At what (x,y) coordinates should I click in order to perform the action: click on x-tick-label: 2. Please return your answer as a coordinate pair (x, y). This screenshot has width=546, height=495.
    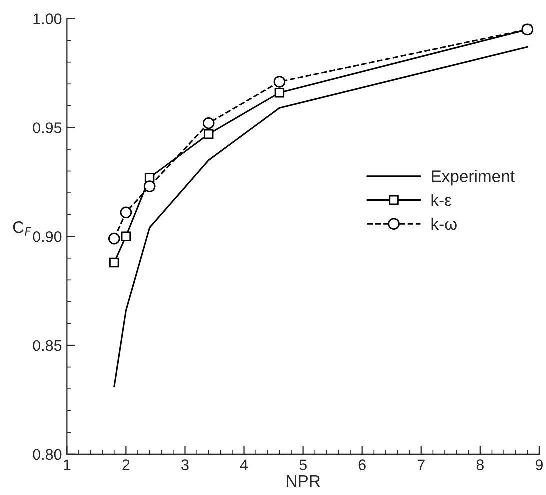
    Looking at the image, I should click on (126, 465).